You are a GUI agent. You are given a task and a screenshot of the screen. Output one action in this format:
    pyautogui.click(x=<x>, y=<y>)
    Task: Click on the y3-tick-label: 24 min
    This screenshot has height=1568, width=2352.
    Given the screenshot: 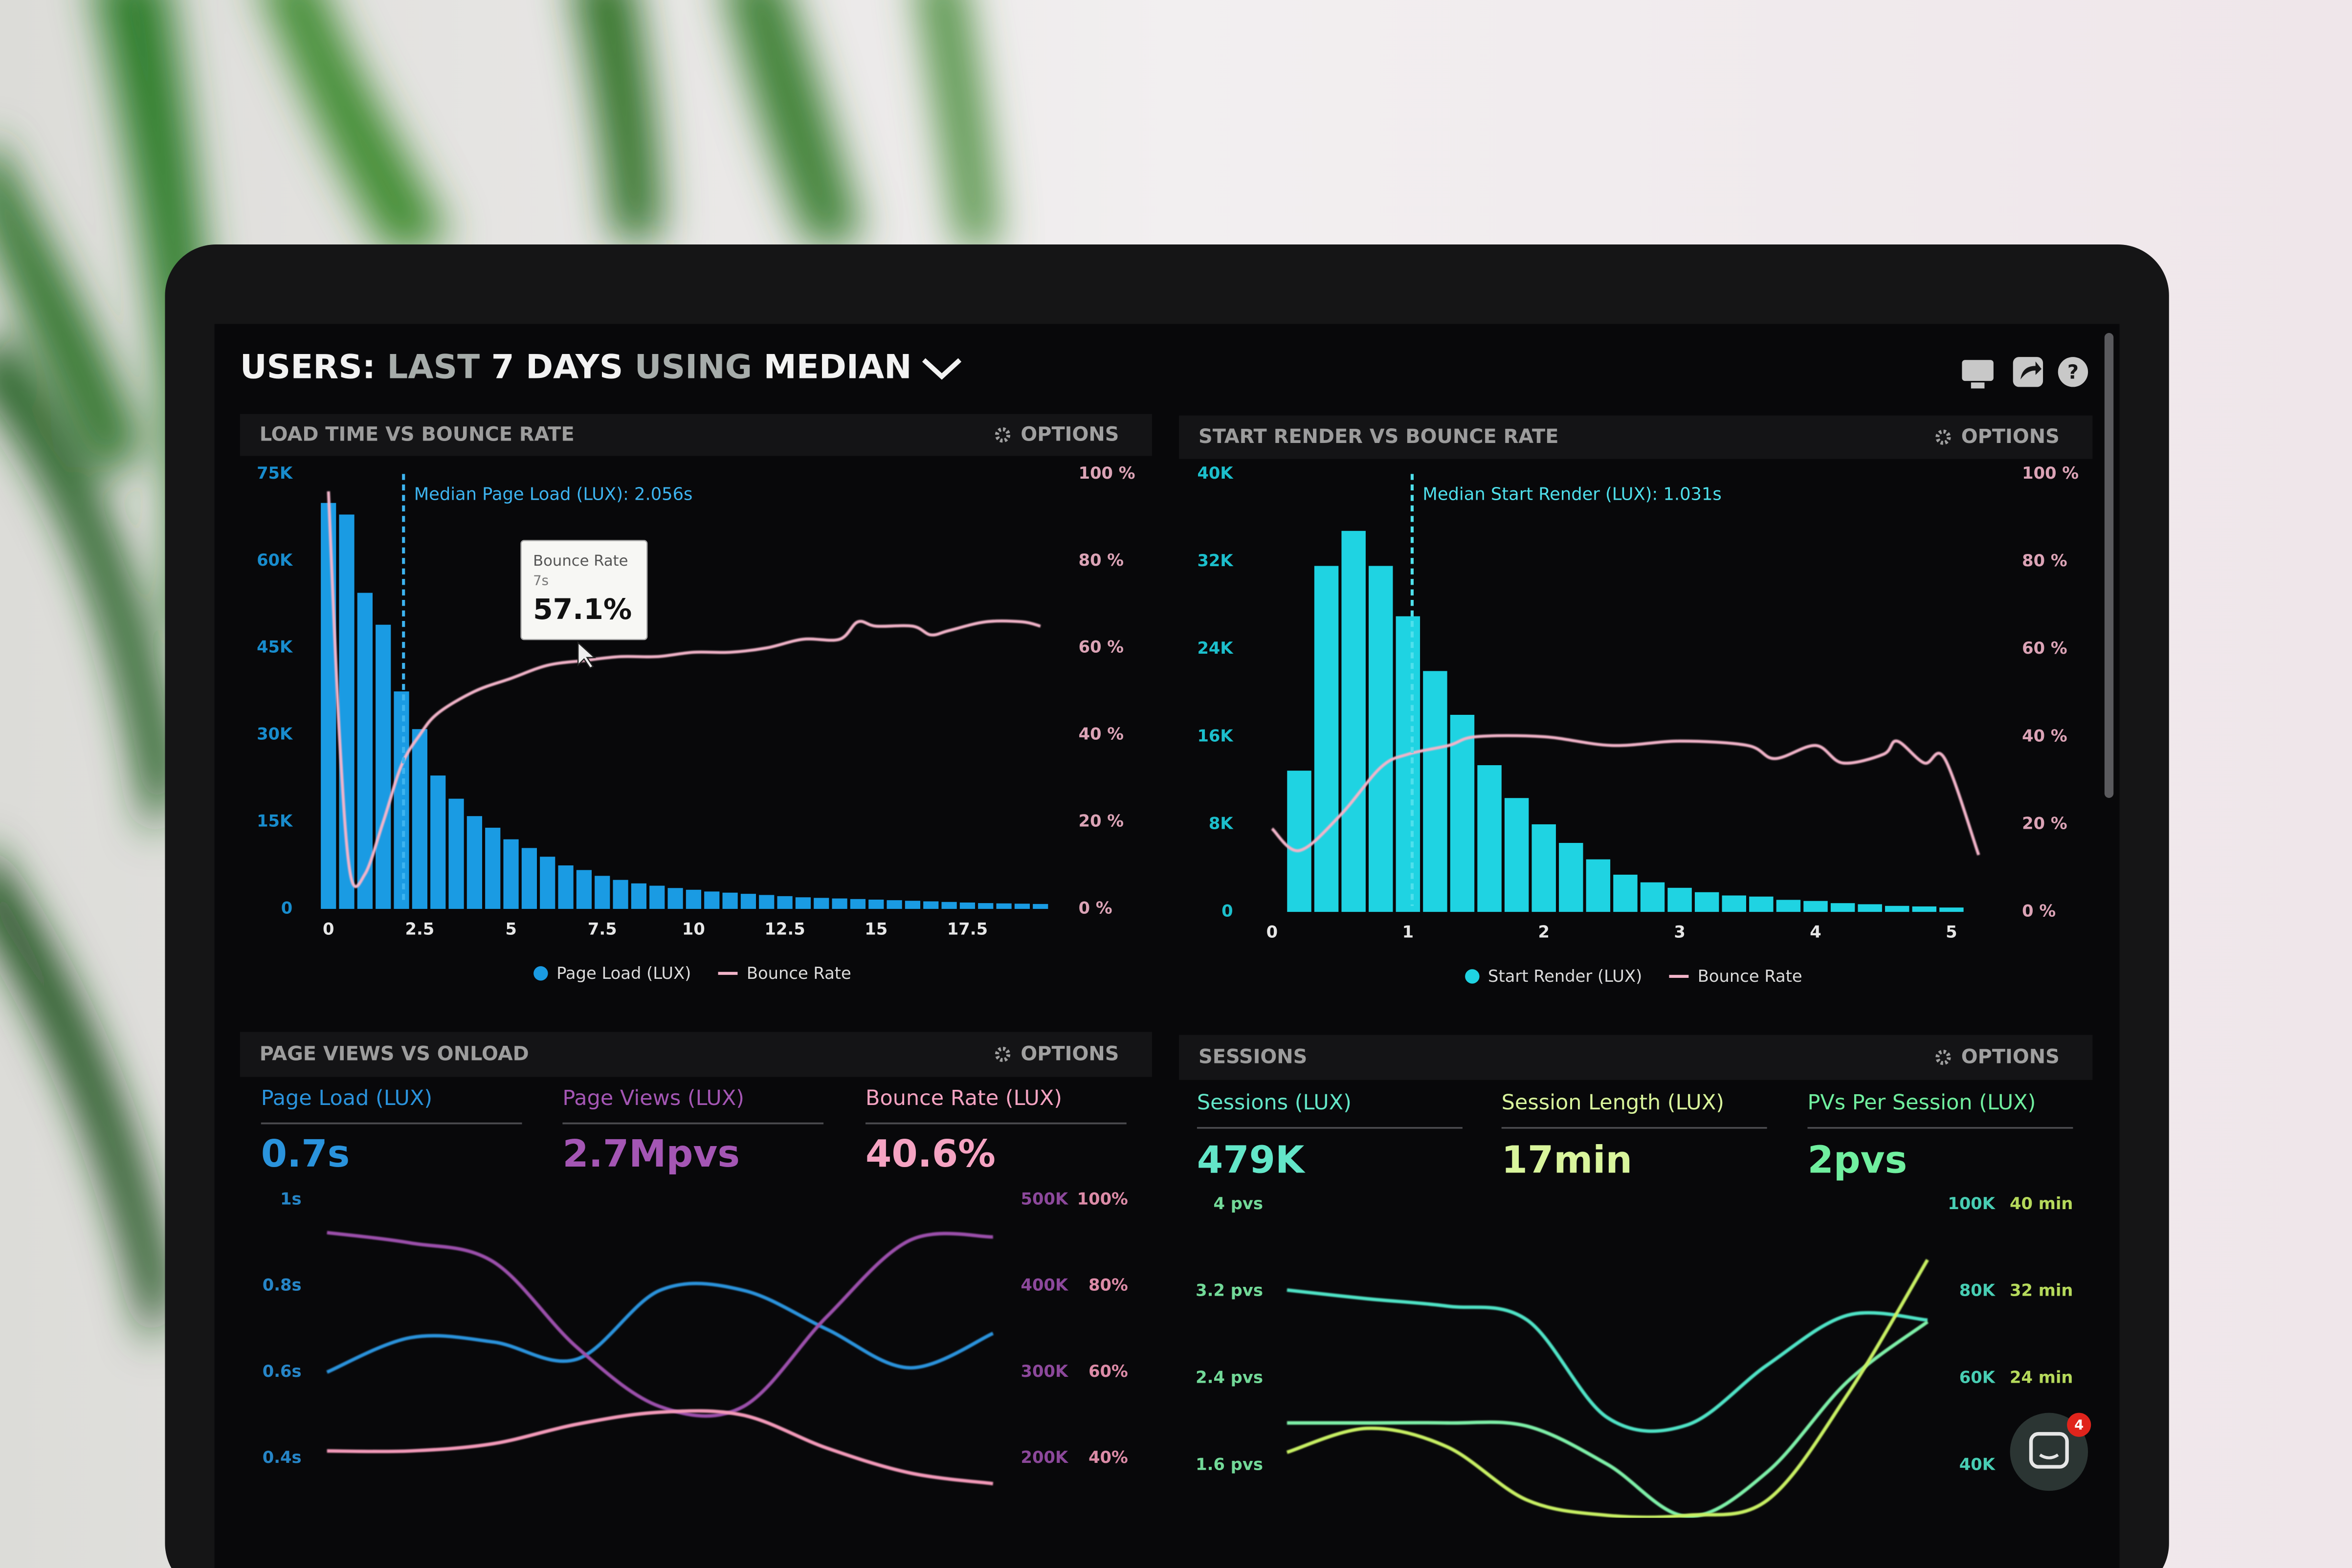 What is the action you would take?
    pyautogui.click(x=2042, y=1377)
    